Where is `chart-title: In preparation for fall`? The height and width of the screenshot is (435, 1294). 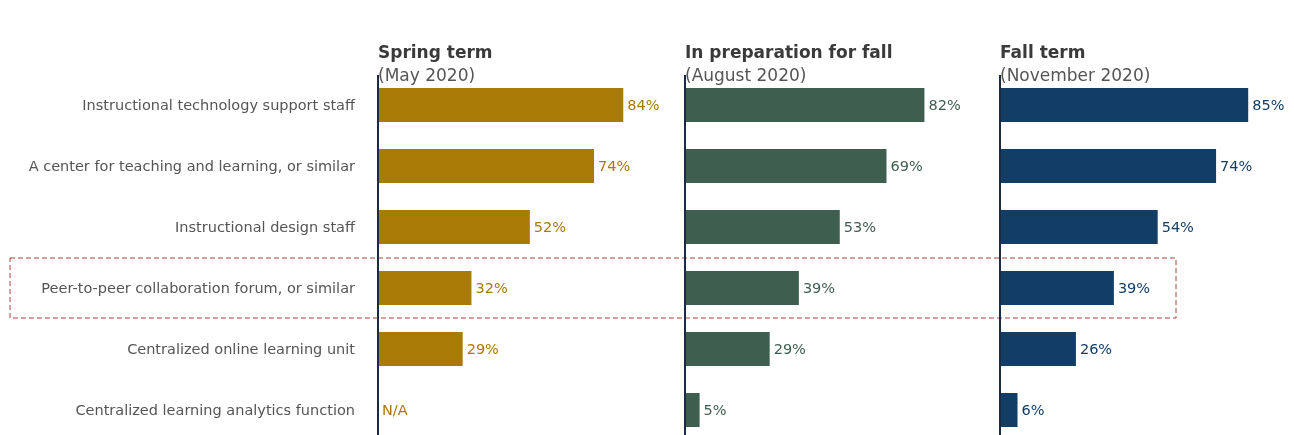 chart-title: In preparation for fall is located at coordinates (789, 52).